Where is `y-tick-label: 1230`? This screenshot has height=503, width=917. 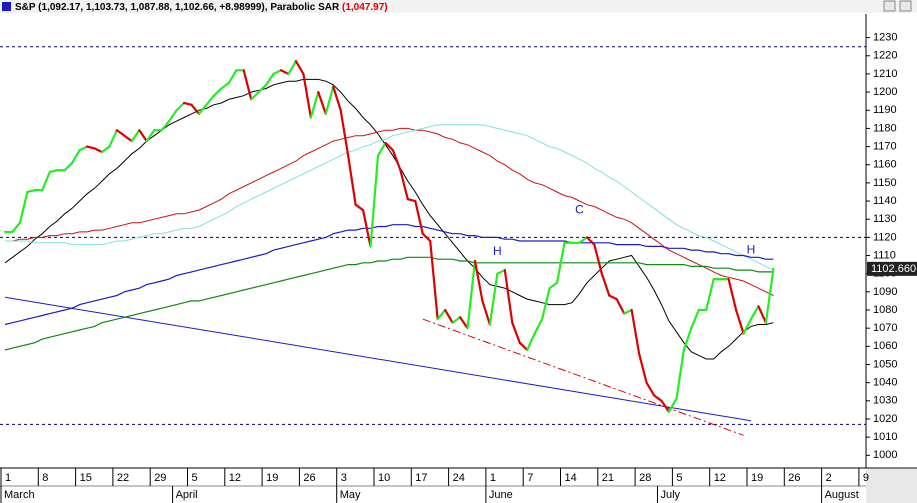 y-tick-label: 1230 is located at coordinates (885, 38).